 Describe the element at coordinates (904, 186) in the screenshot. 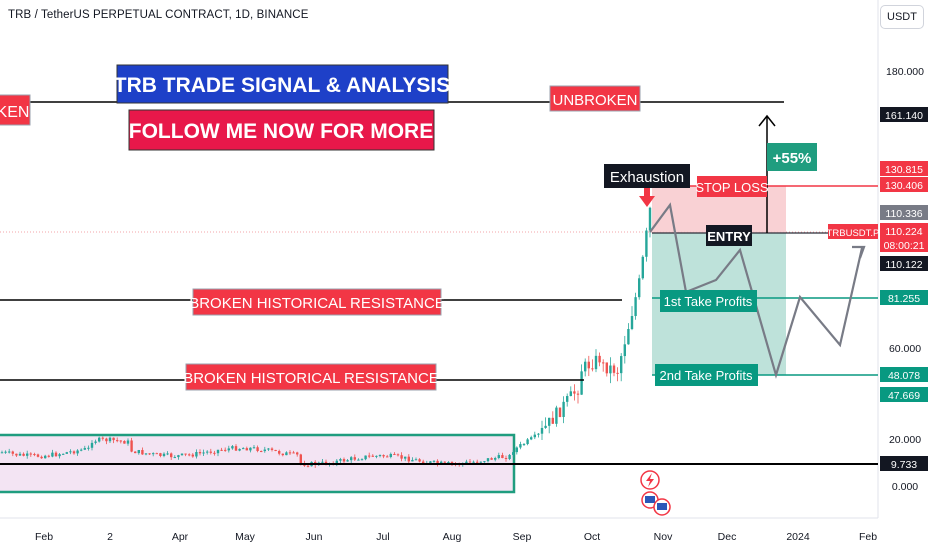

I see `price-badge-label: 130.406` at that location.